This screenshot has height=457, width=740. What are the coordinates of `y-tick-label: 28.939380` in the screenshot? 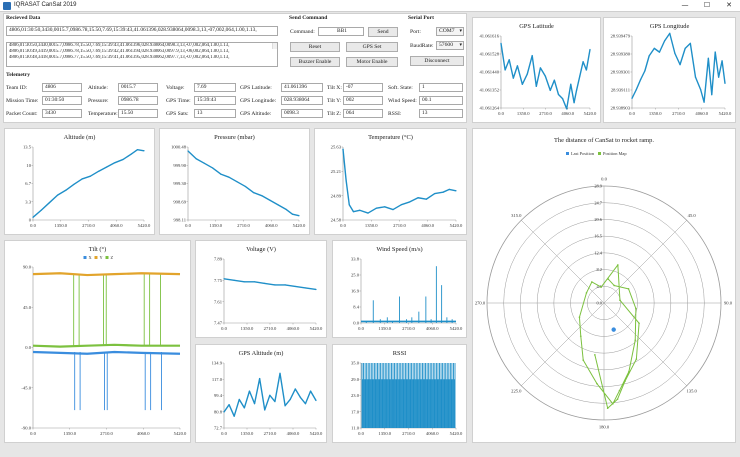 It's located at (620, 54).